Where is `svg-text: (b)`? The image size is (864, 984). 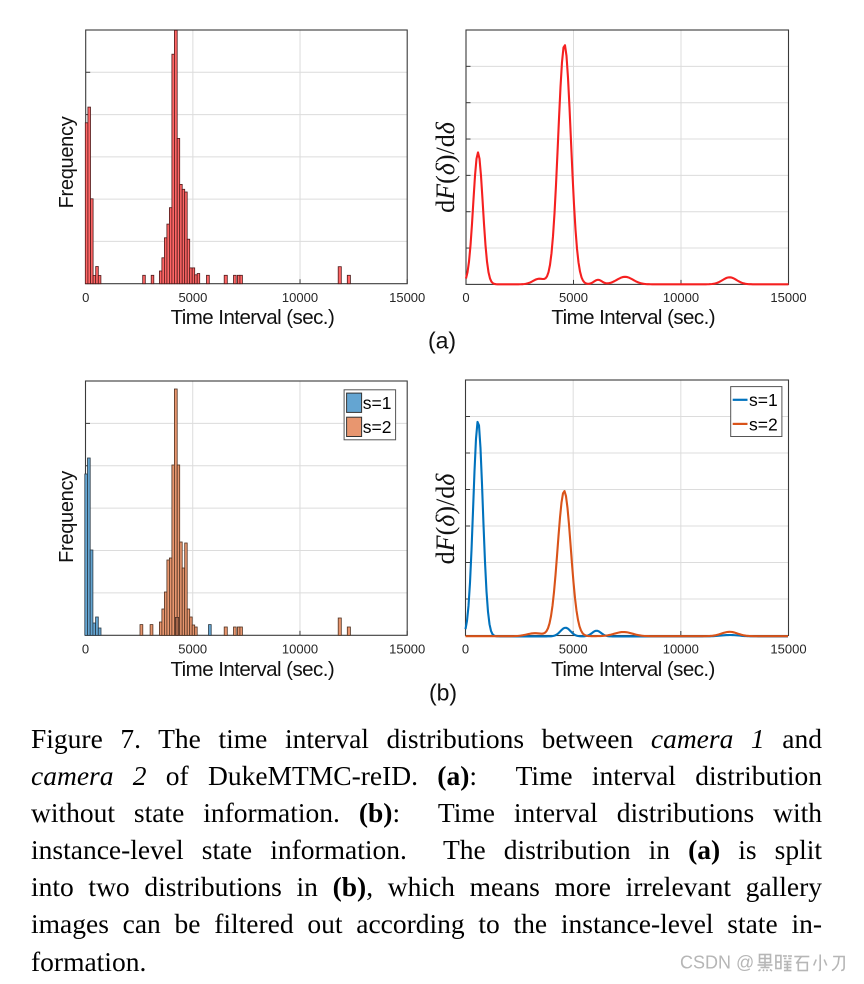
svg-text: (b) is located at coordinates (443, 693).